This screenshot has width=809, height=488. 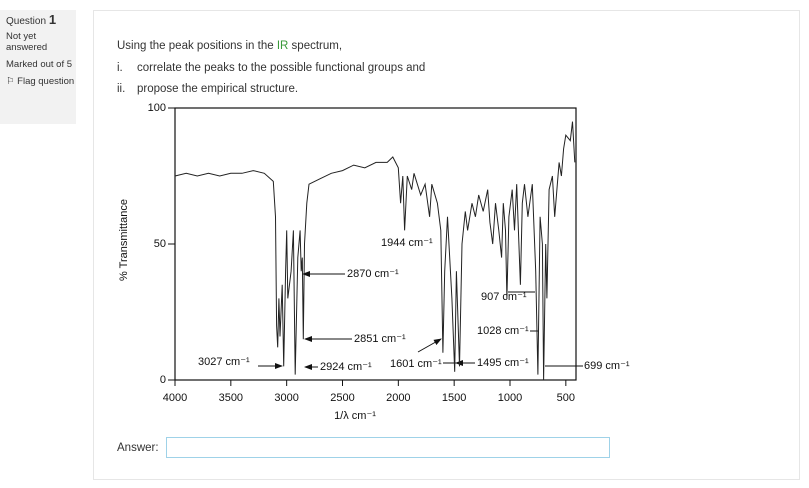 What do you see at coordinates (121, 89) in the screenshot?
I see `item-marker: ii.` at bounding box center [121, 89].